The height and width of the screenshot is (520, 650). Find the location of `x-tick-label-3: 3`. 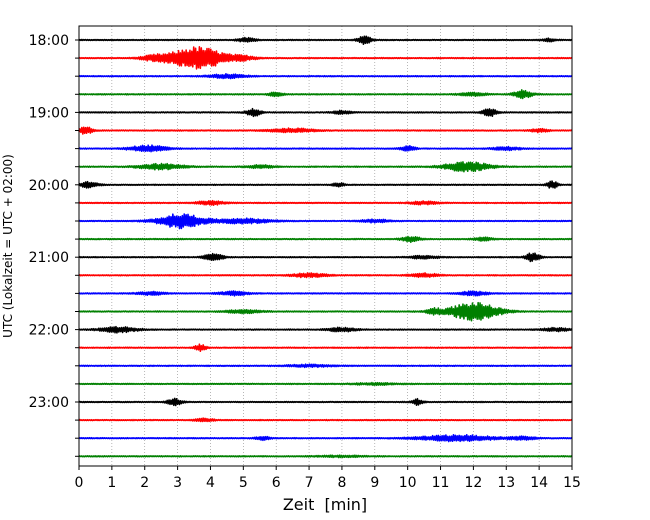

x-tick-label-3: 3 is located at coordinates (177, 483).